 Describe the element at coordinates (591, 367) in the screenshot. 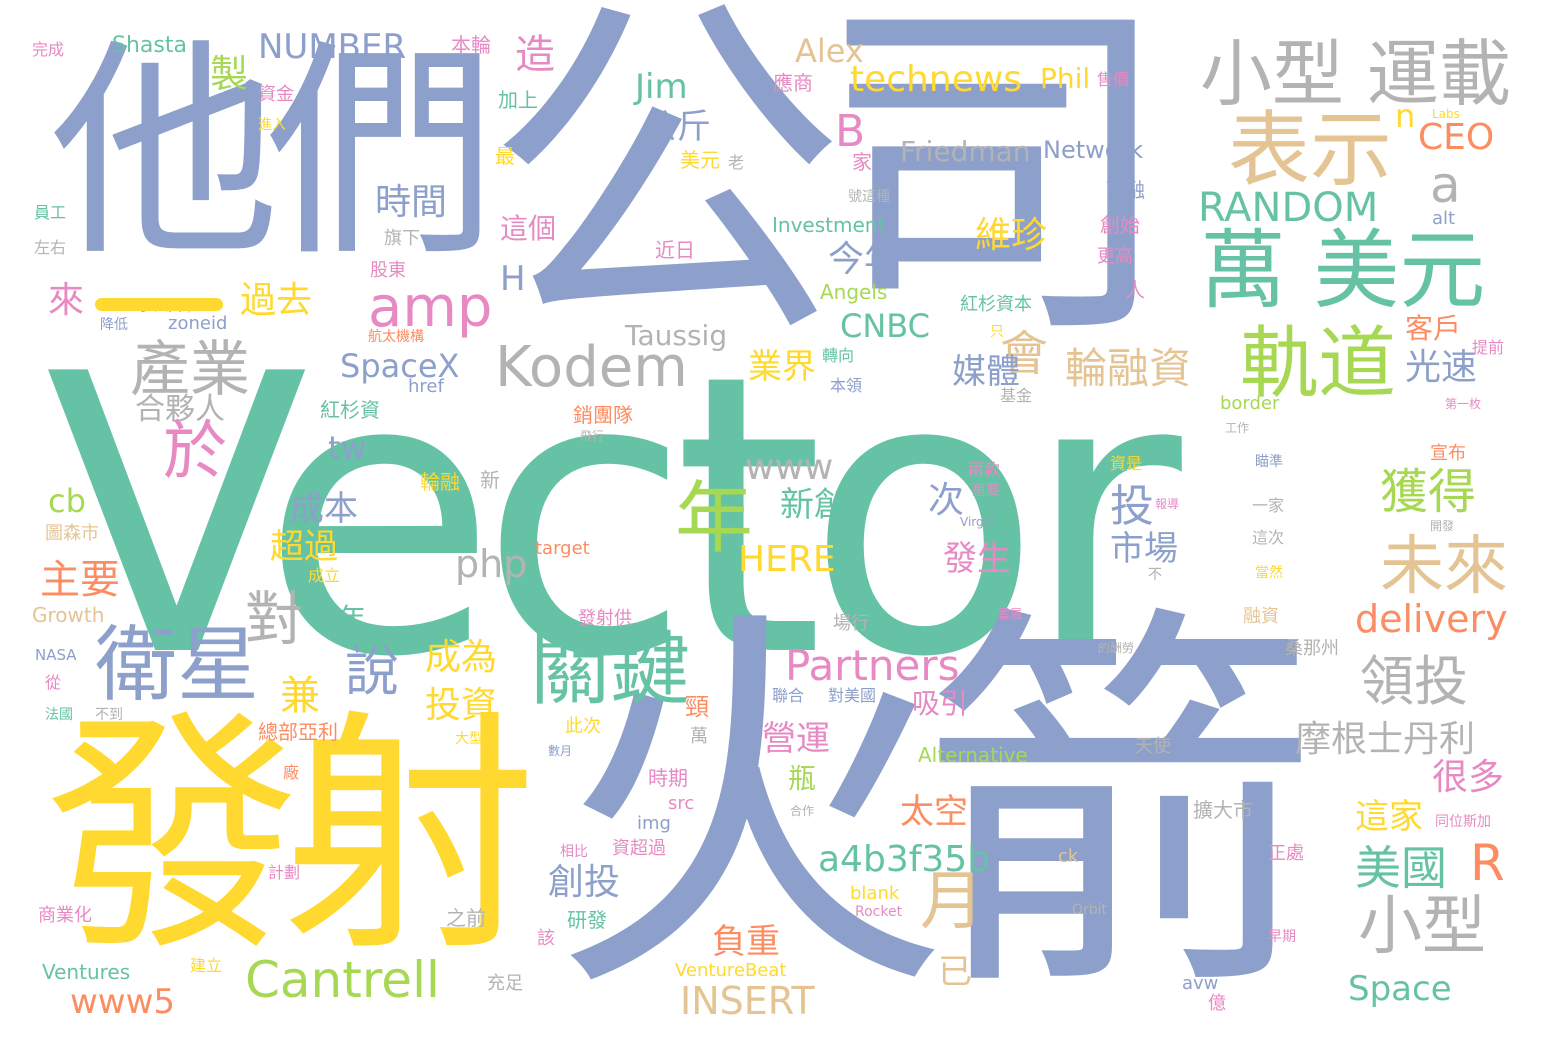

I see `word: Kodem` at that location.